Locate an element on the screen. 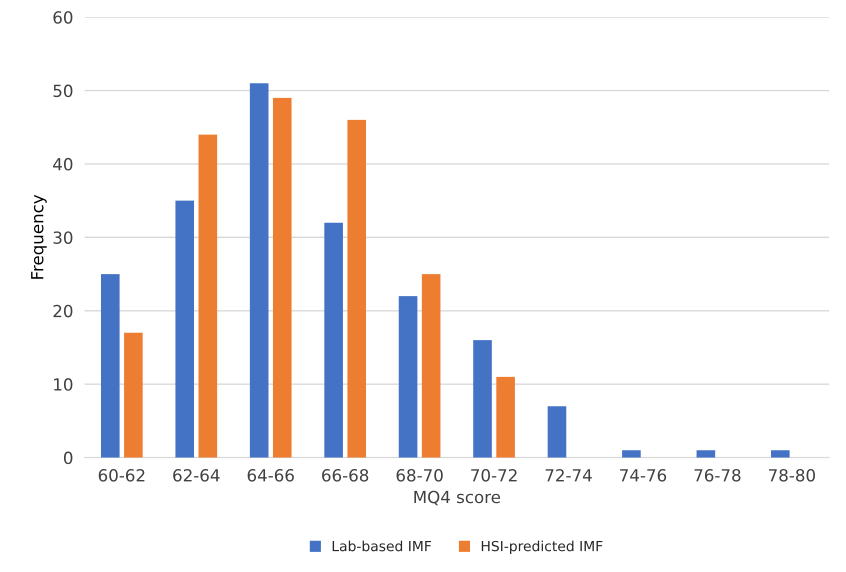  x-tick-label: 78-80 is located at coordinates (792, 475).